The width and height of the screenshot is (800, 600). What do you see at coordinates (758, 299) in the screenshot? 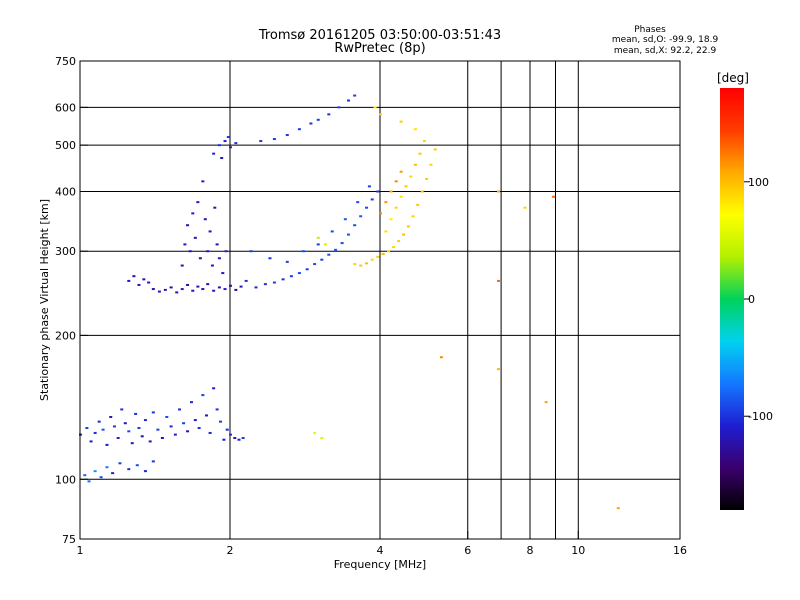
I see `colorbar-ticks: 100 0 -100` at bounding box center [758, 299].